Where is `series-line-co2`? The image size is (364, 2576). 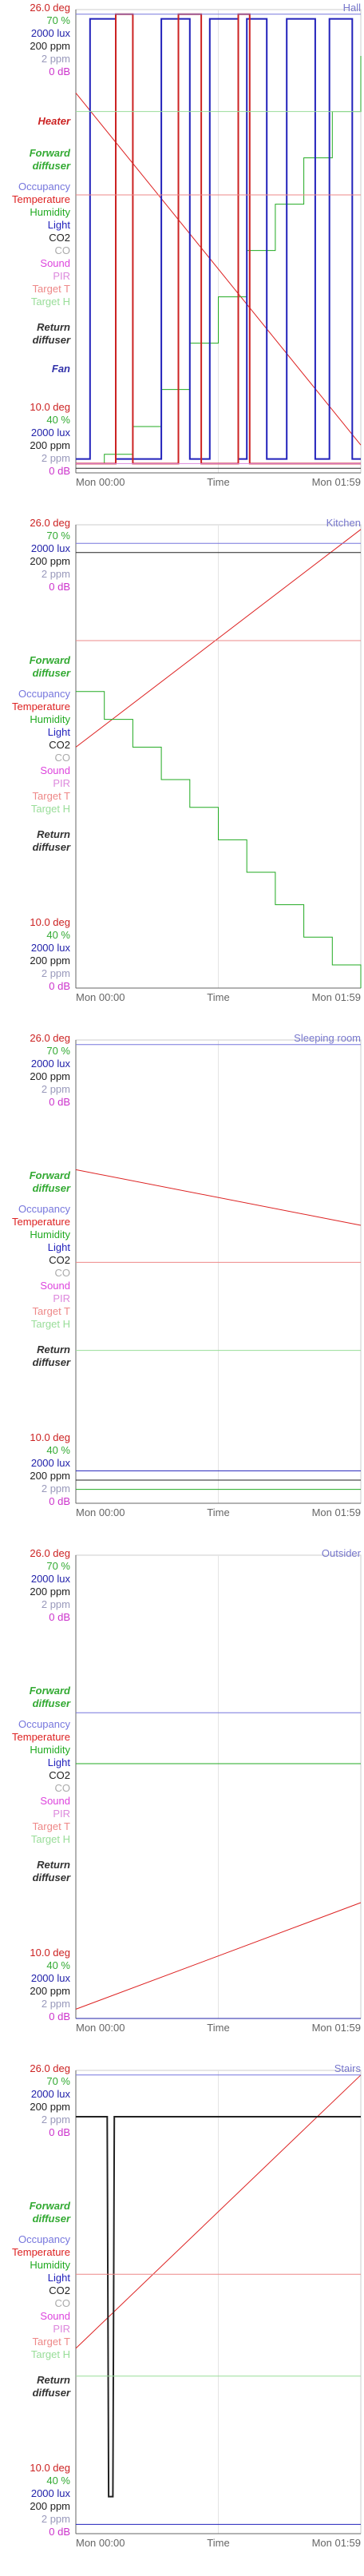 series-line-co2 is located at coordinates (219, 2307).